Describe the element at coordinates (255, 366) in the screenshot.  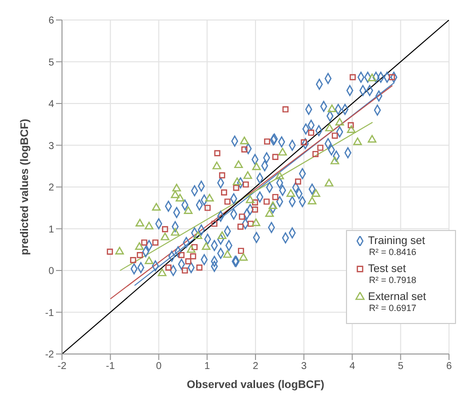
I see `x-tick-label: 2` at that location.